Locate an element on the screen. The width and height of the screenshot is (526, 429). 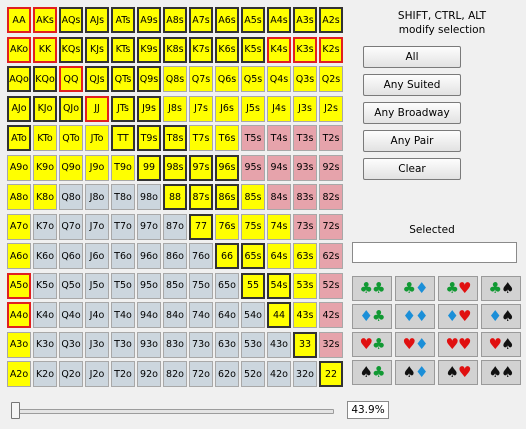
hand-cell: A4s is located at coordinates (279, 20).